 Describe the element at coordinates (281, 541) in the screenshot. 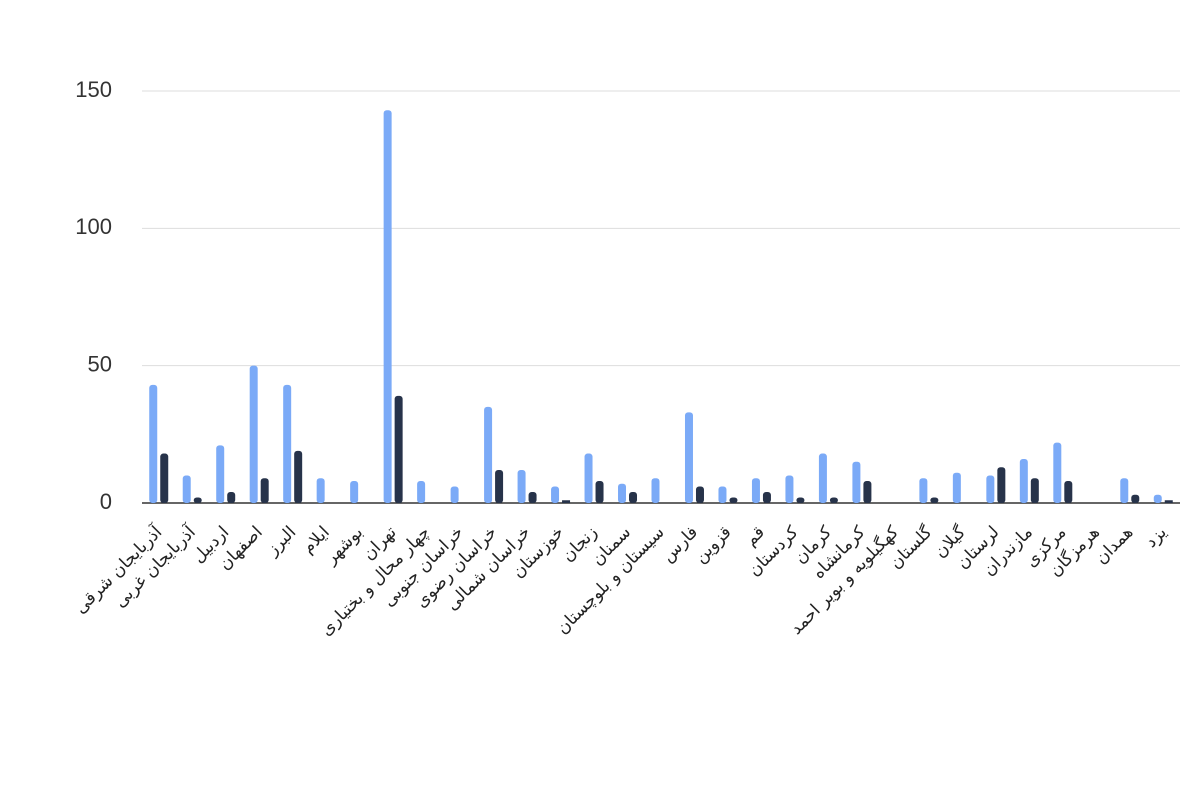

I see `x-tick-label: البرز` at that location.